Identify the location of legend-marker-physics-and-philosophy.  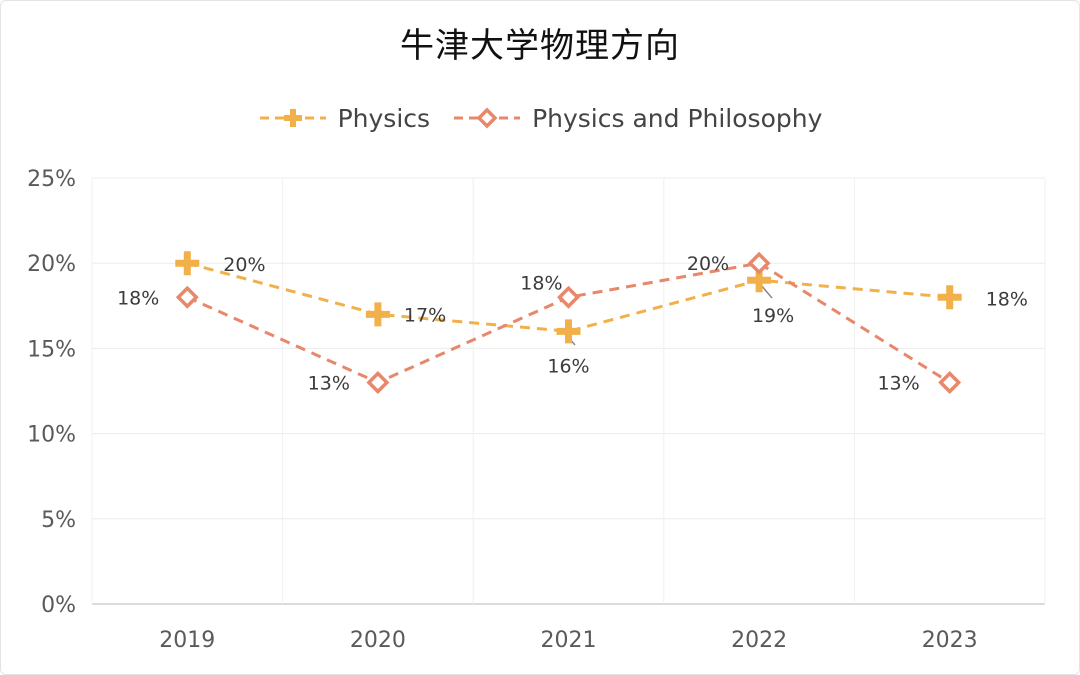
(487, 118).